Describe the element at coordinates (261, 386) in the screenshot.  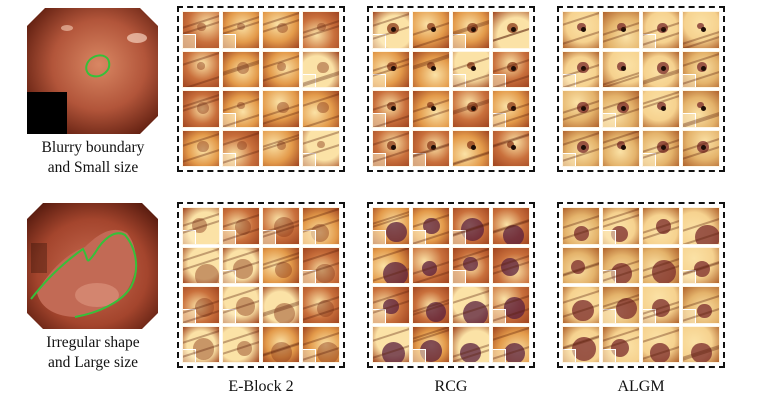
I see `column-label-eblock2: E-Block 2` at that location.